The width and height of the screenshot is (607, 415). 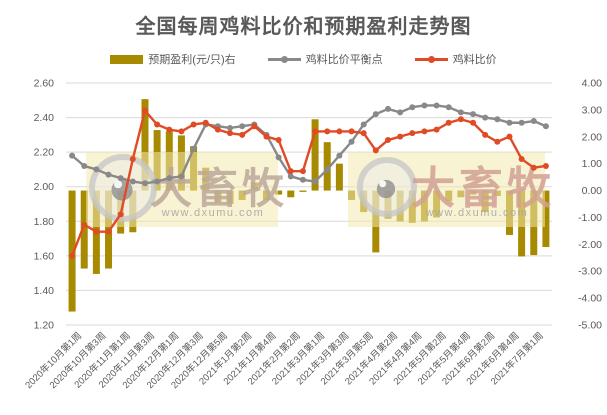 What do you see at coordinates (592, 84) in the screenshot?
I see `right-axis-tick: 4.00` at bounding box center [592, 84].